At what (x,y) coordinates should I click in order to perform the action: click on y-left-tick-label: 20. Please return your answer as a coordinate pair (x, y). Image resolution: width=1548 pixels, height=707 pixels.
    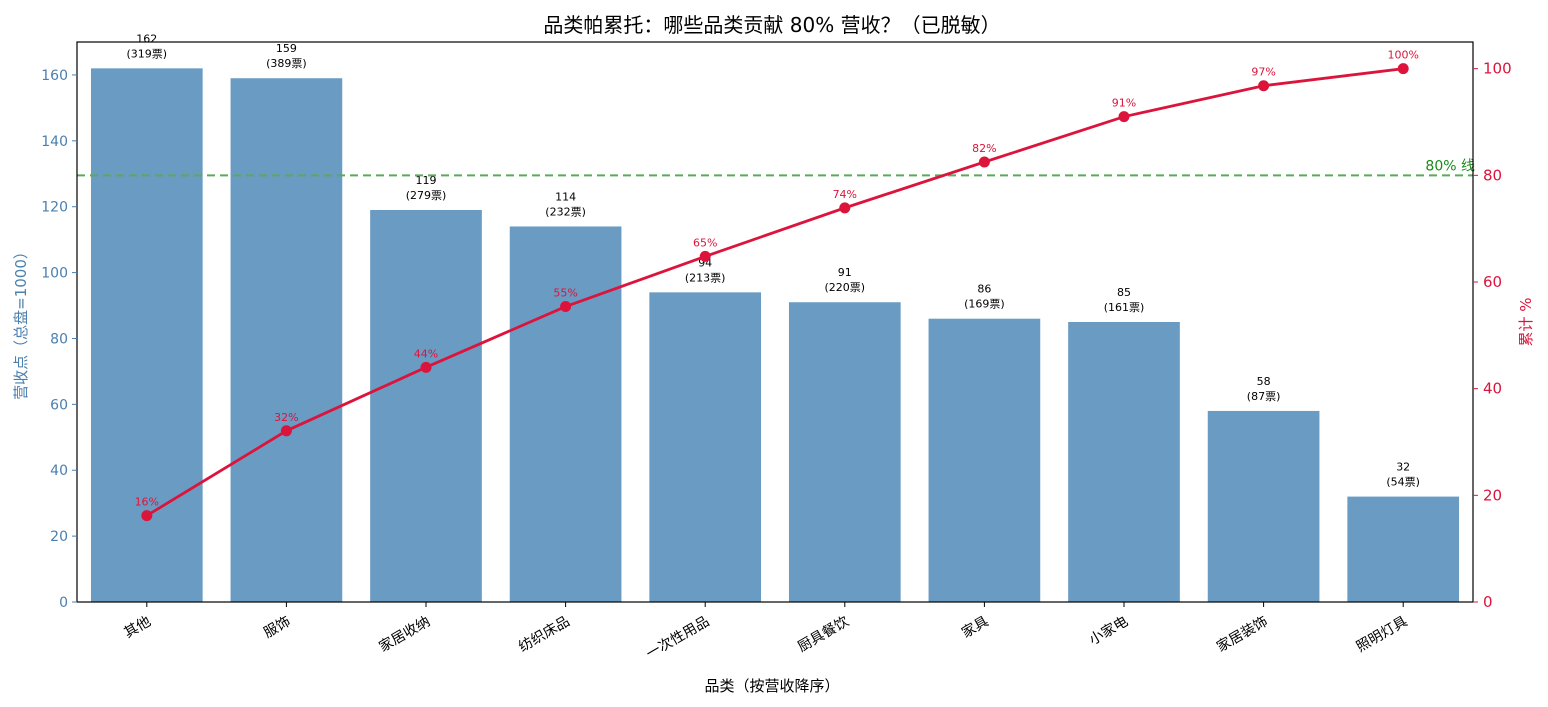
    Looking at the image, I should click on (59, 537).